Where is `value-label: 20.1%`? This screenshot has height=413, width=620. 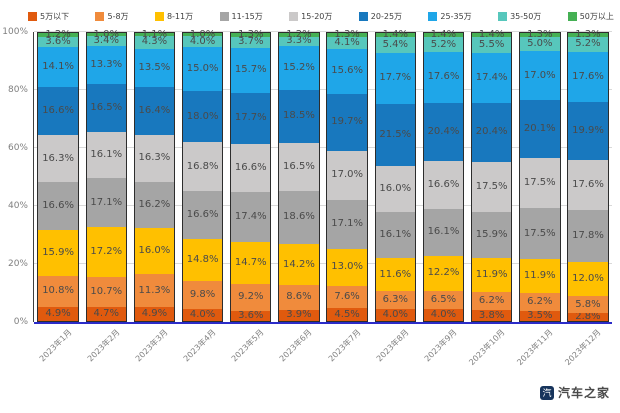
value-label: 20.1% is located at coordinates (539, 129).